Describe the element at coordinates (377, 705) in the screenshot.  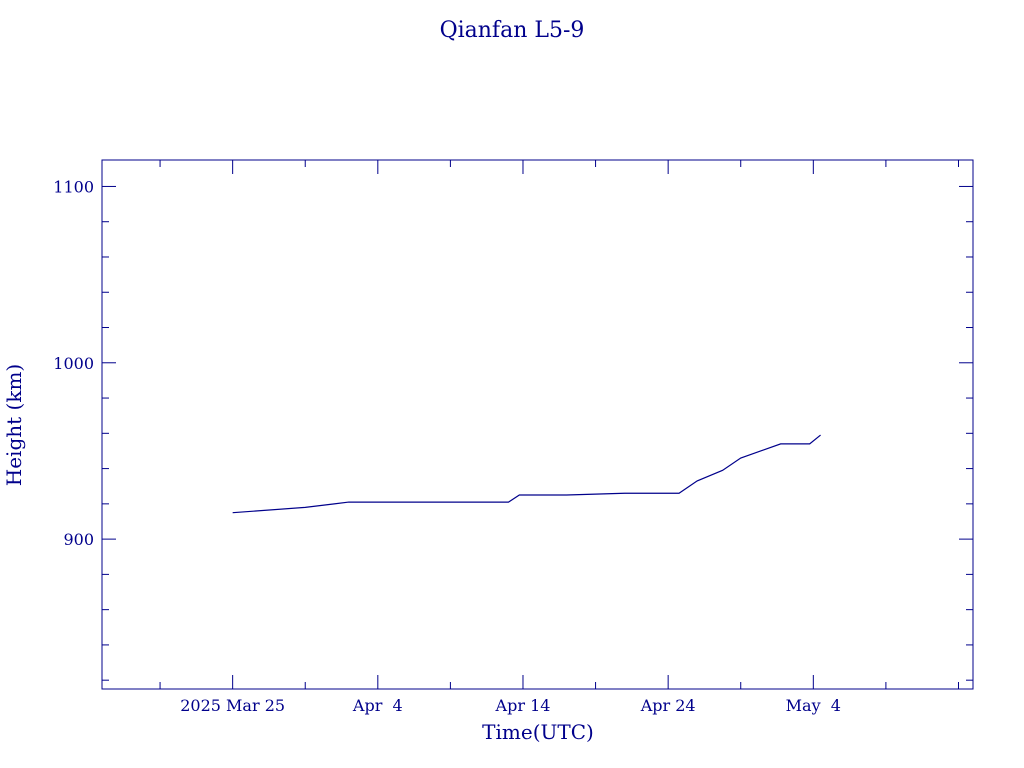
I see `x-tick-label: Apr 4` at that location.